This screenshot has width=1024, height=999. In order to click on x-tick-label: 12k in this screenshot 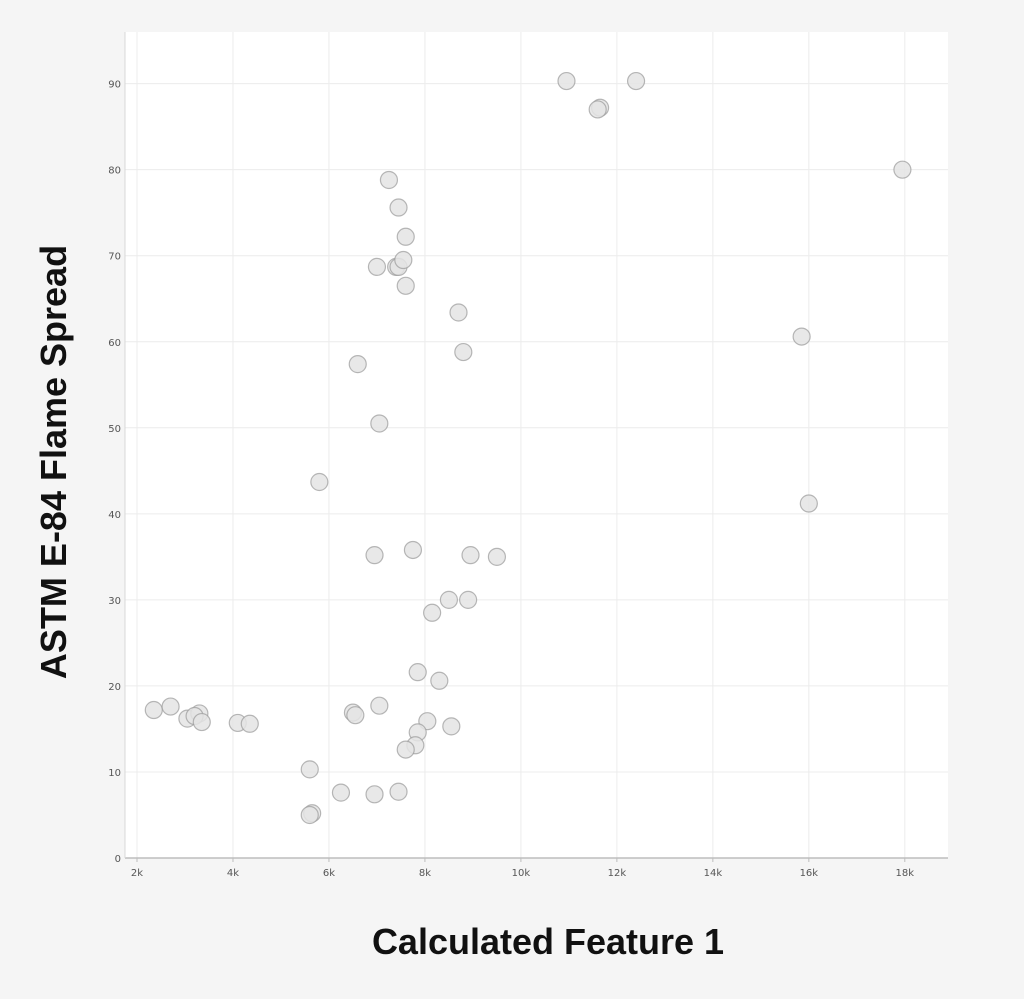, I will do `click(617, 873)`.